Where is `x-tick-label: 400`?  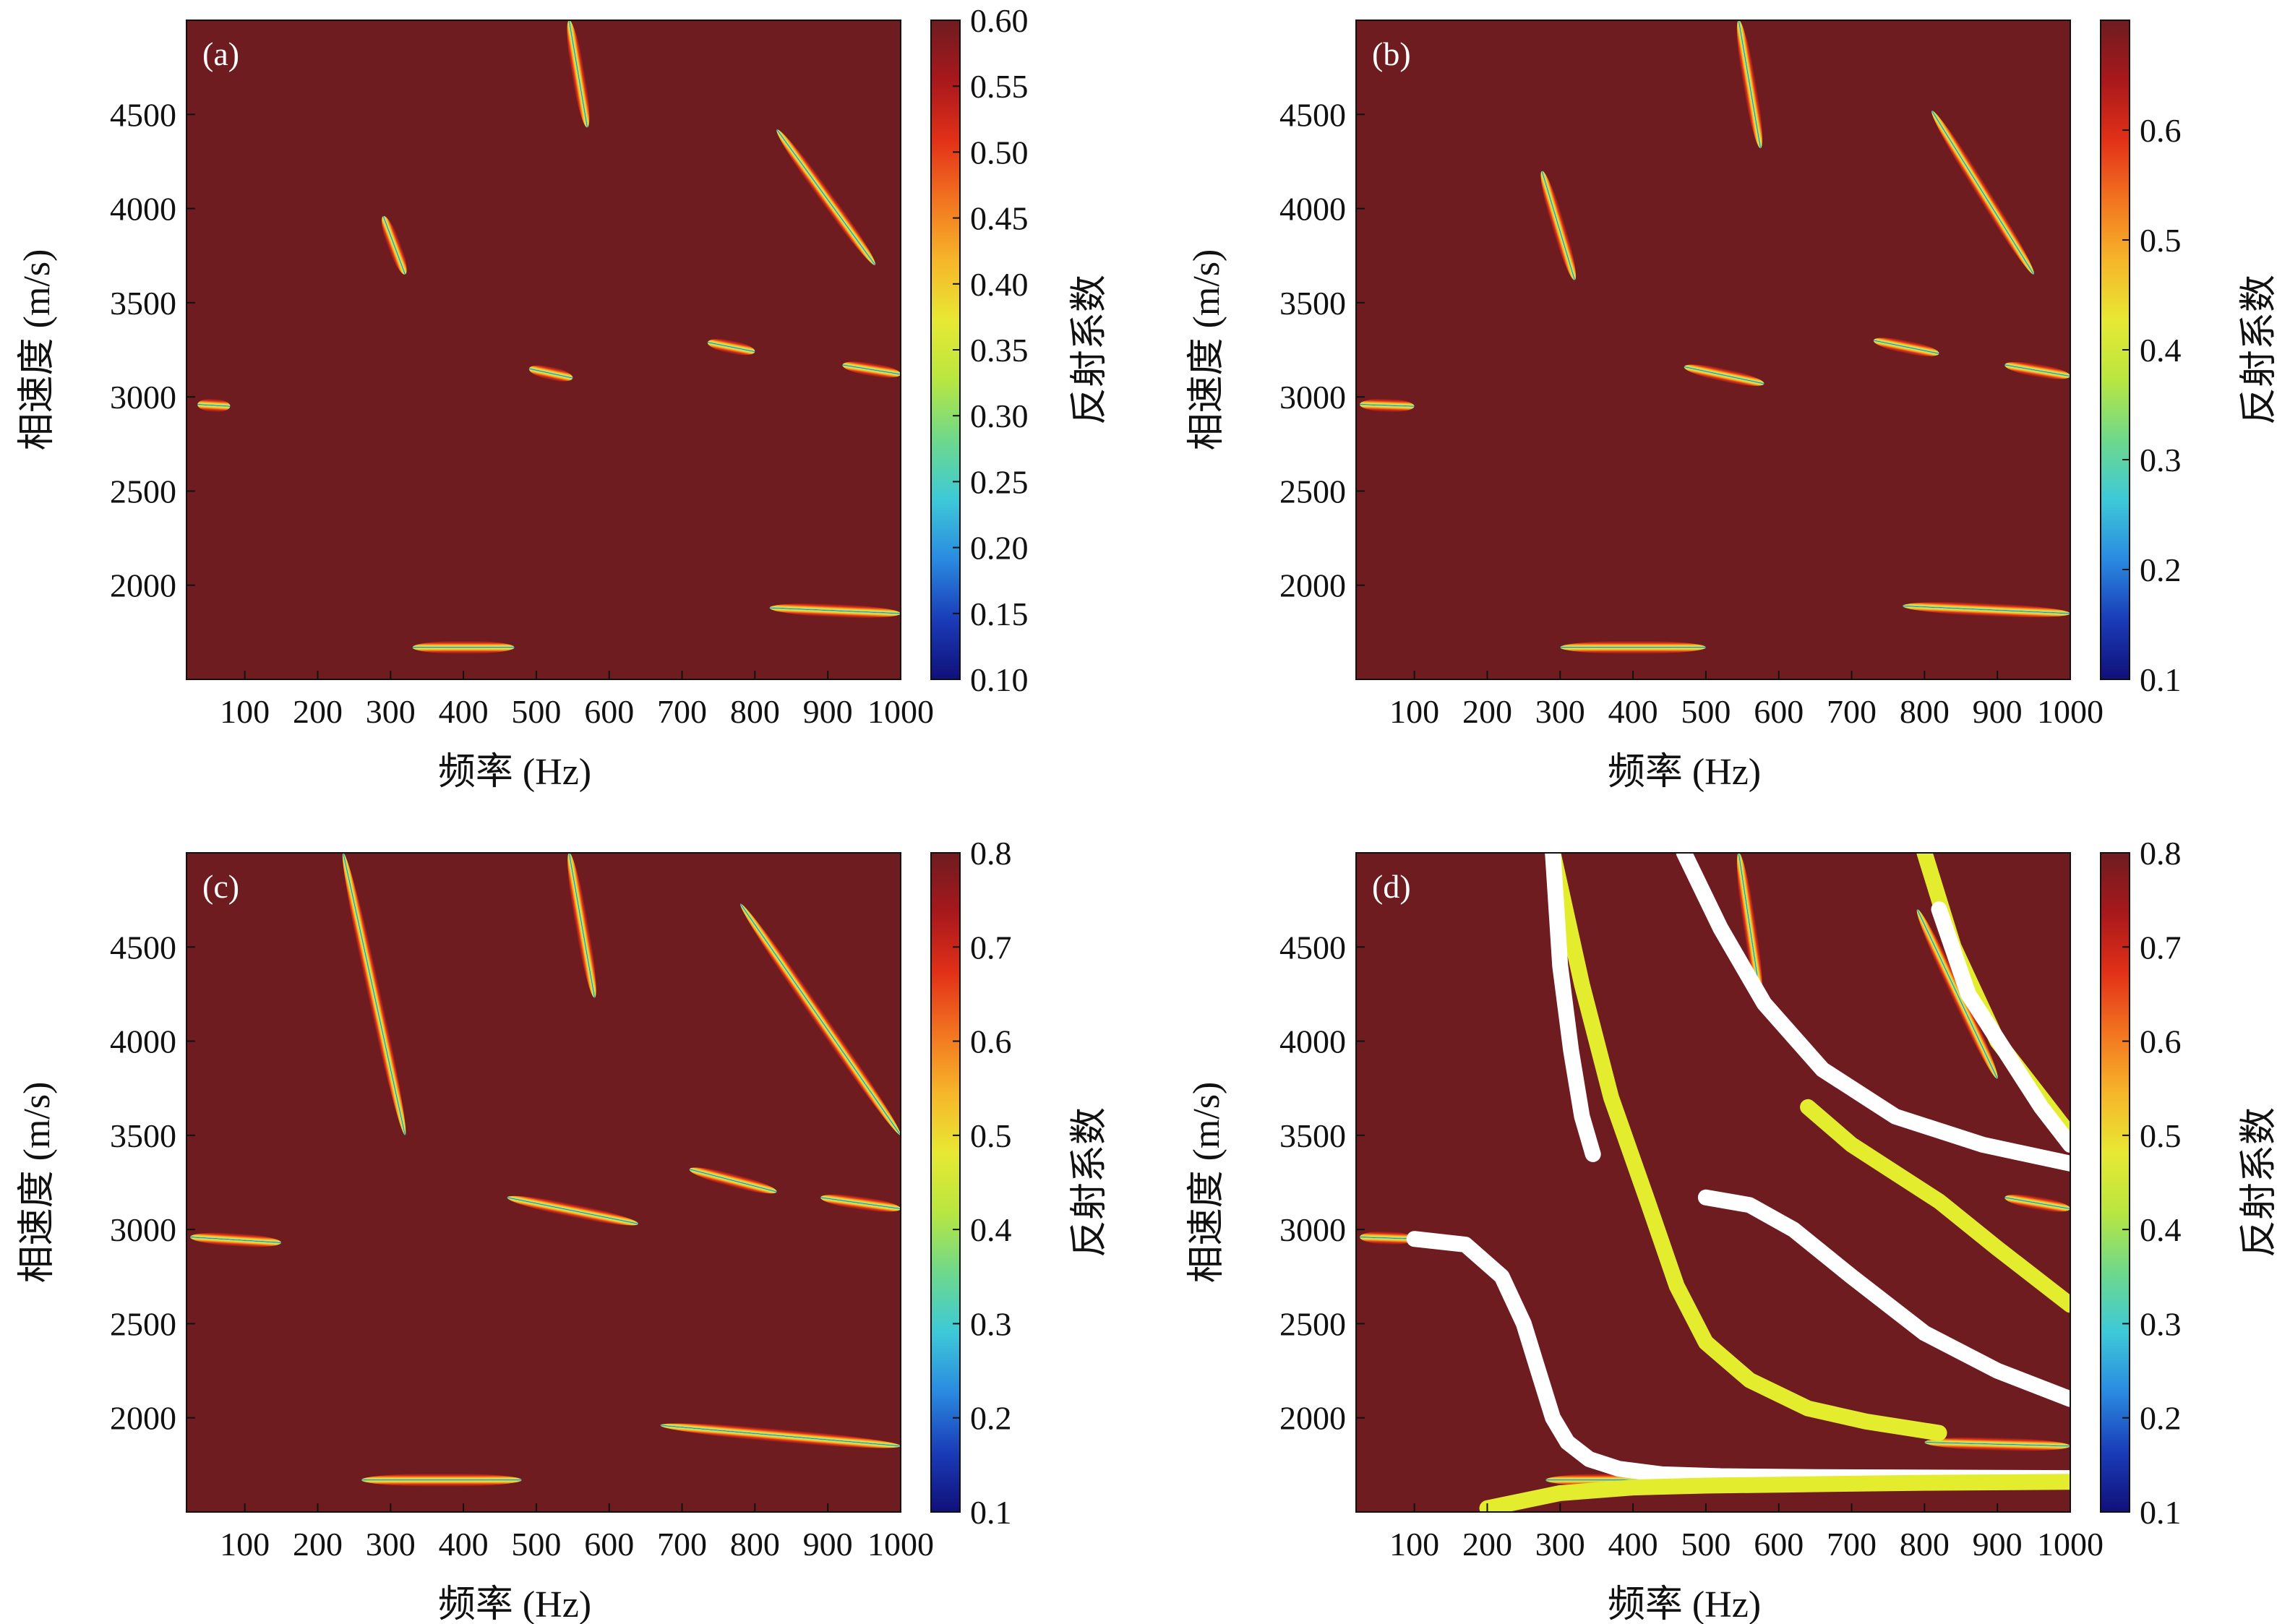 x-tick-label: 400 is located at coordinates (464, 1544).